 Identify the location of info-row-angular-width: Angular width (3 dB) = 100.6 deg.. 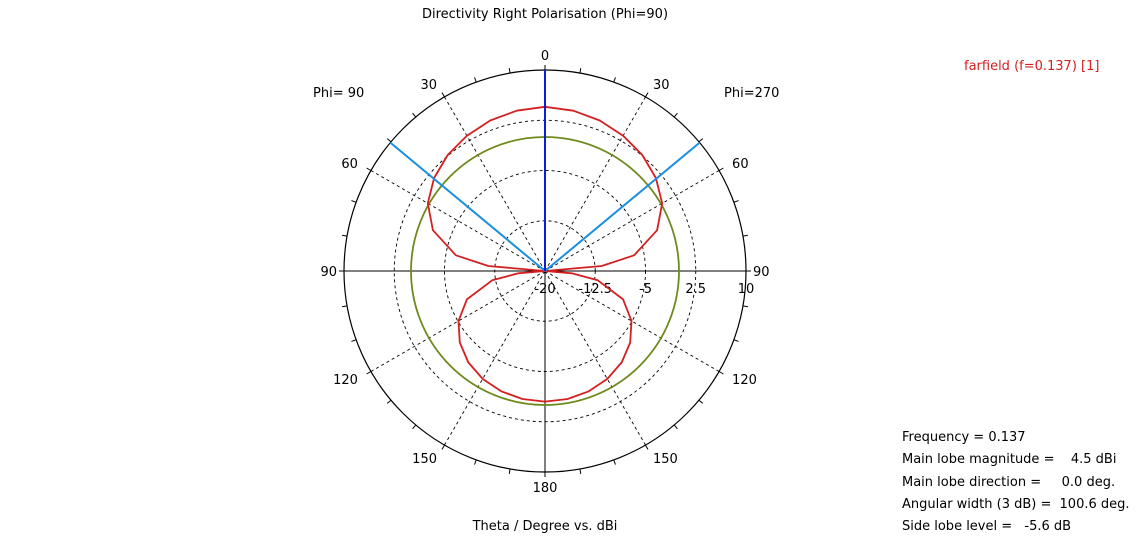
(1016, 505).